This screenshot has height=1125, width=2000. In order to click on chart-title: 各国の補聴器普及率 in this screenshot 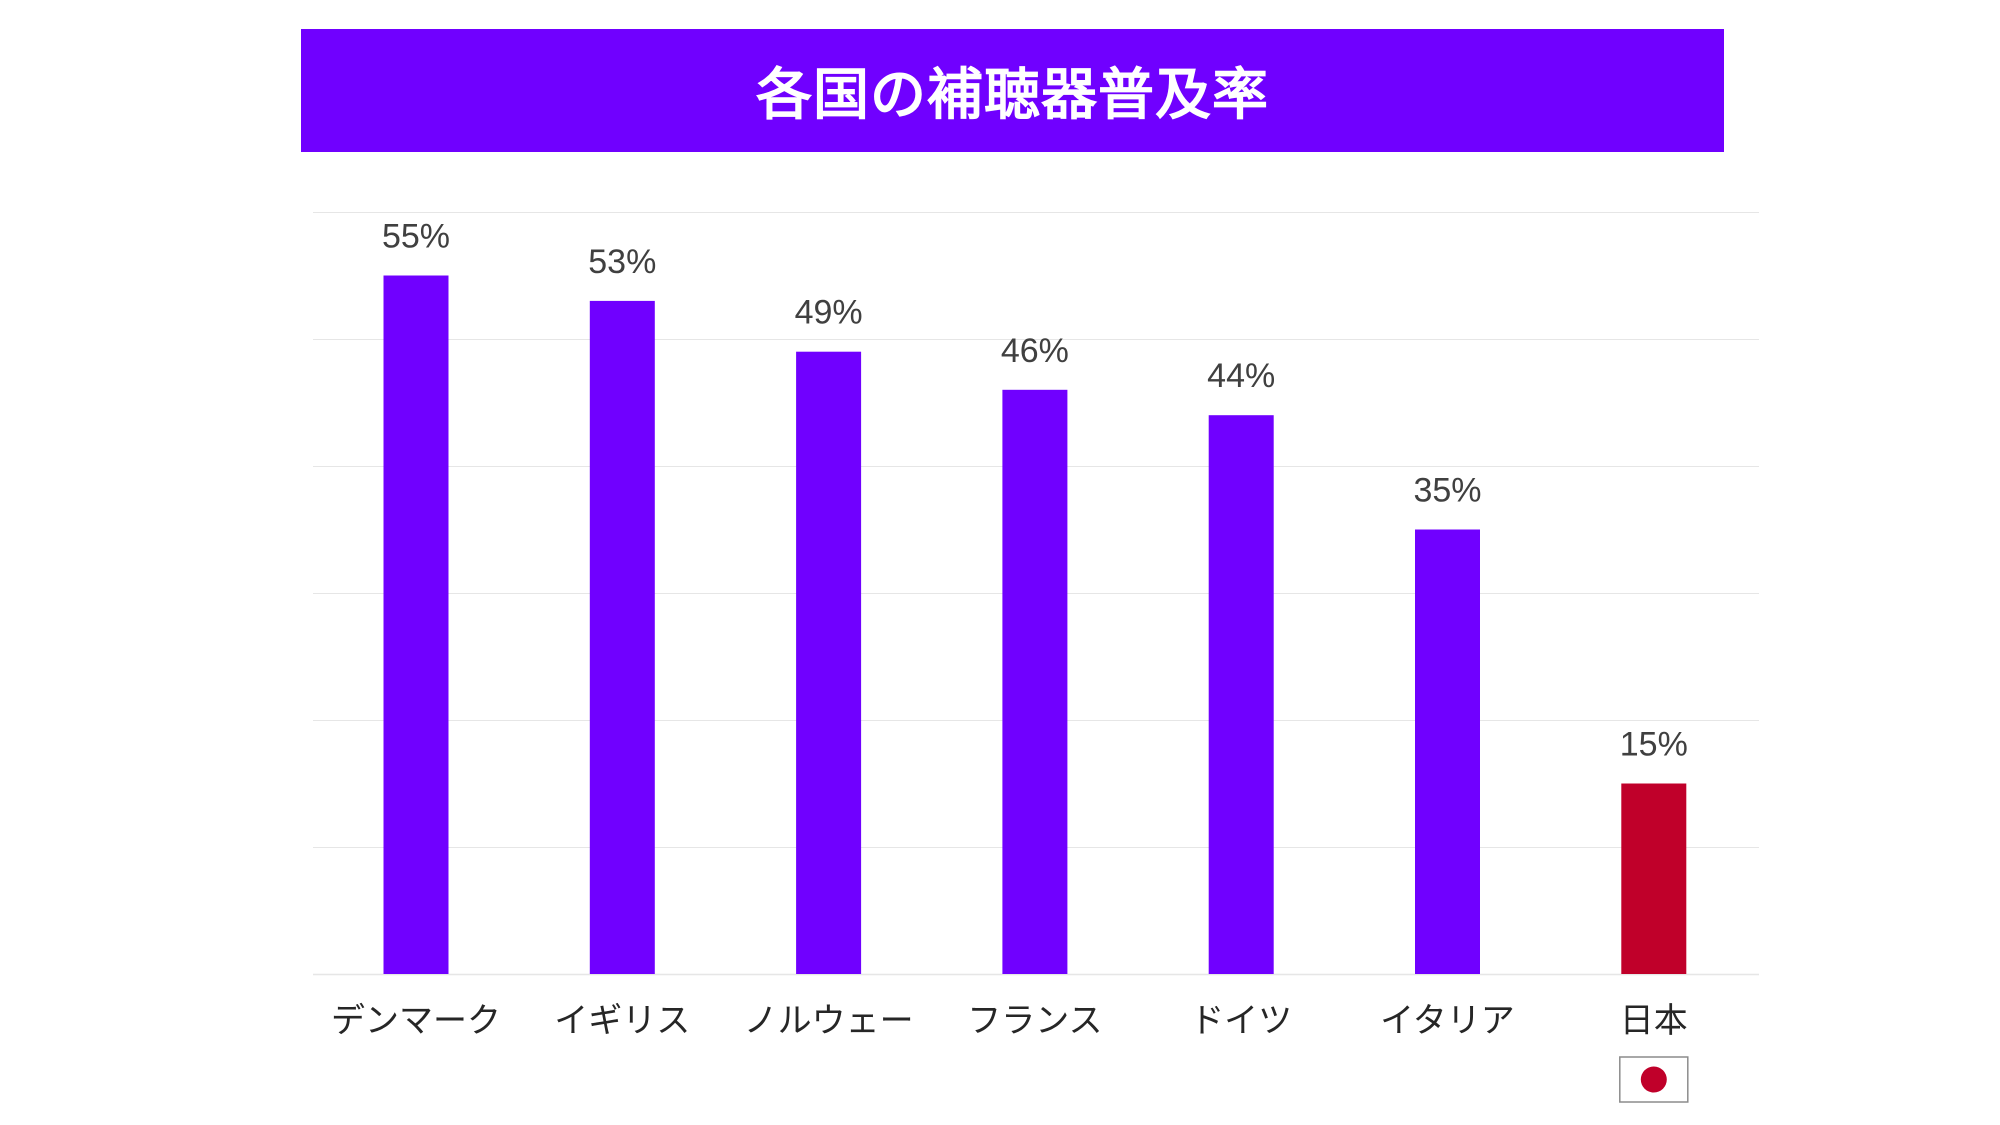, I will do `click(1012, 95)`.